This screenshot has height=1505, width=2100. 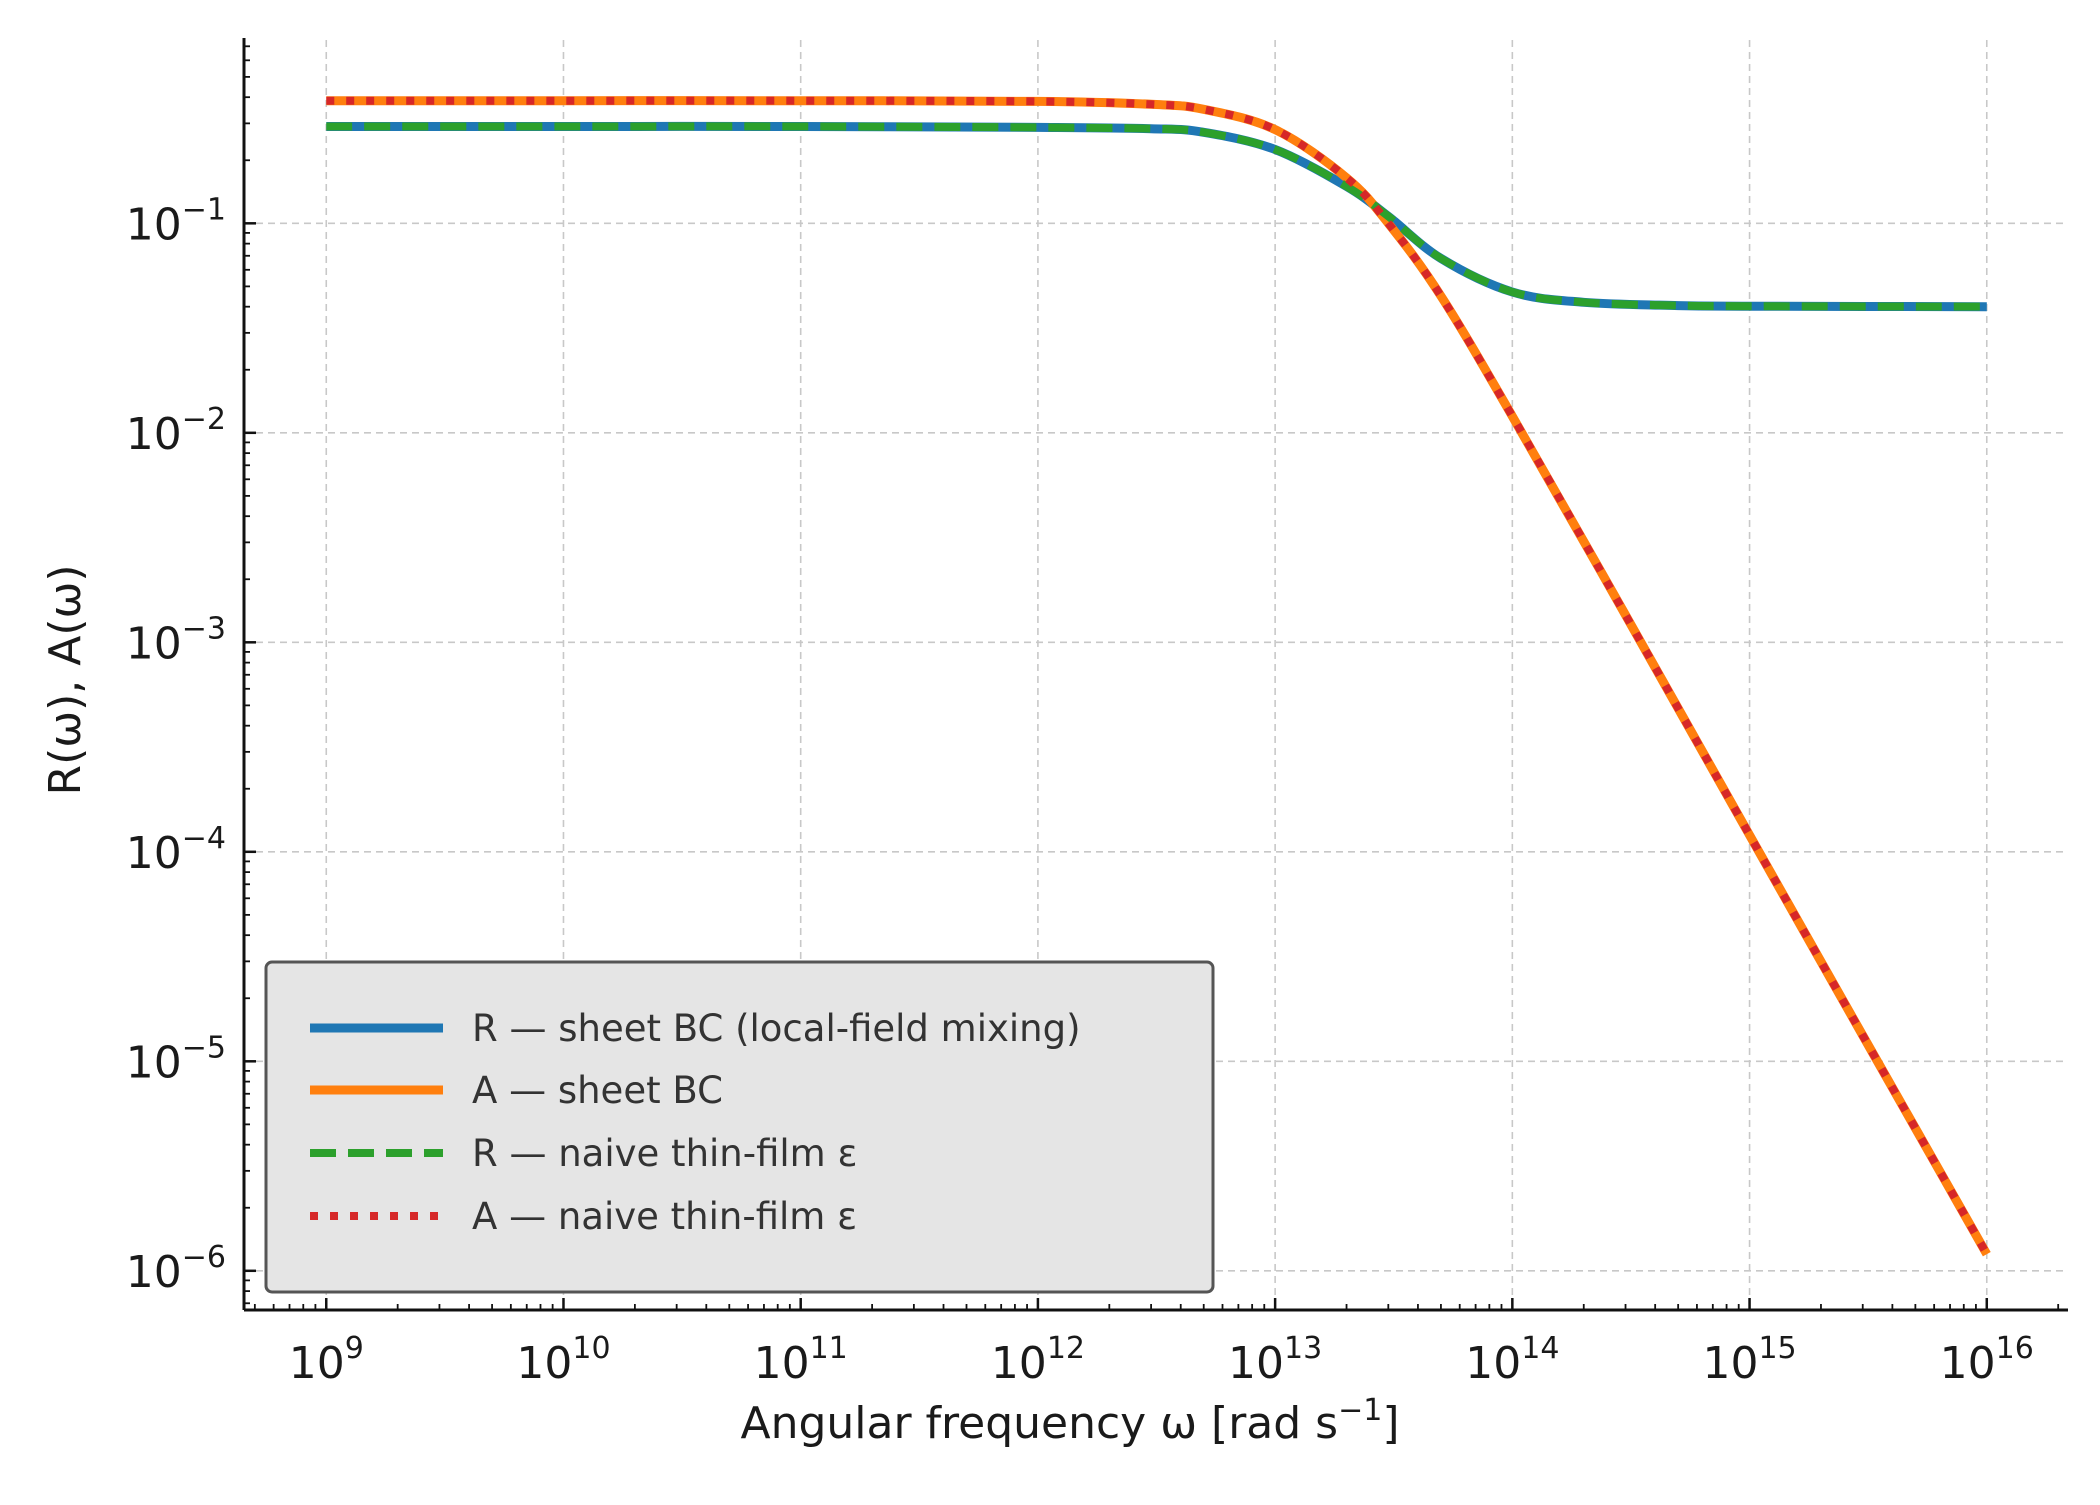 What do you see at coordinates (1512, 1360) in the screenshot?
I see `x-tick-label: 1014` at bounding box center [1512, 1360].